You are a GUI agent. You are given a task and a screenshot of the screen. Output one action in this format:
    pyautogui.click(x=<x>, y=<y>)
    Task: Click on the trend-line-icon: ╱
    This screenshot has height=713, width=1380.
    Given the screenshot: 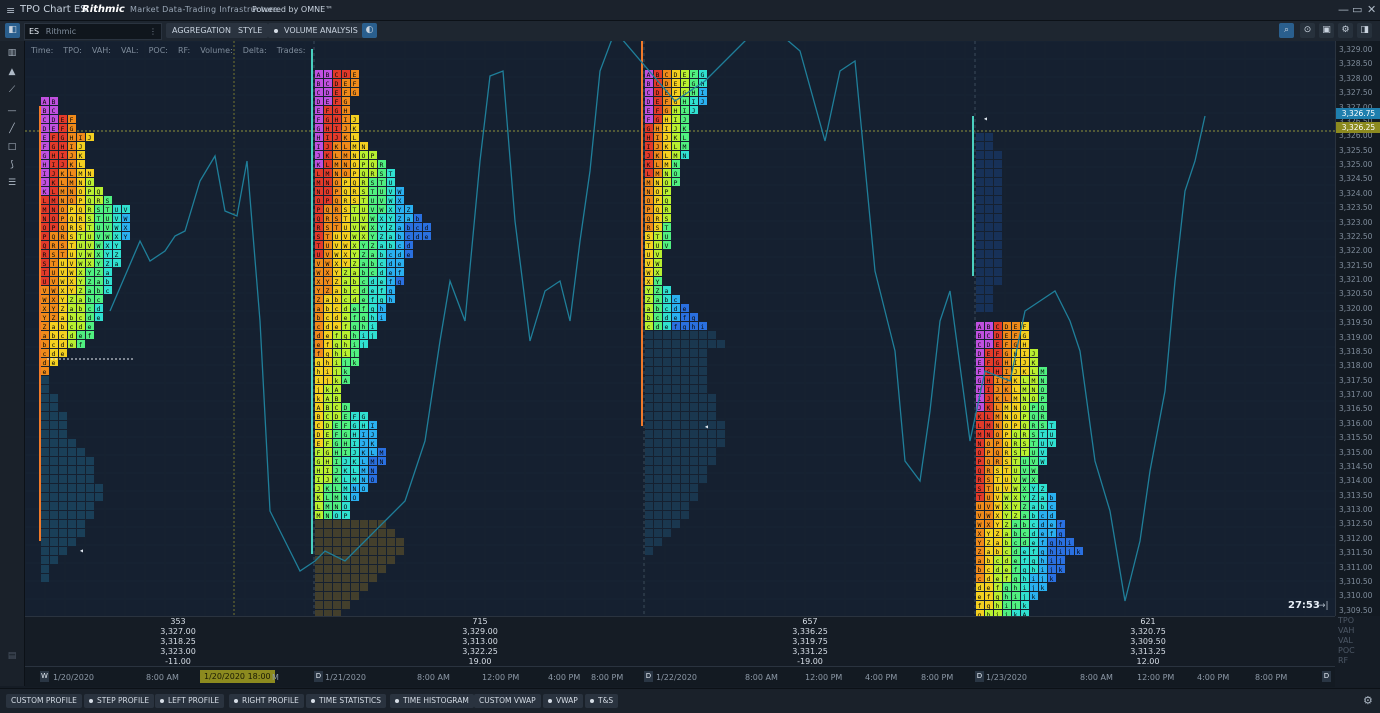 What is the action you would take?
    pyautogui.click(x=12, y=129)
    